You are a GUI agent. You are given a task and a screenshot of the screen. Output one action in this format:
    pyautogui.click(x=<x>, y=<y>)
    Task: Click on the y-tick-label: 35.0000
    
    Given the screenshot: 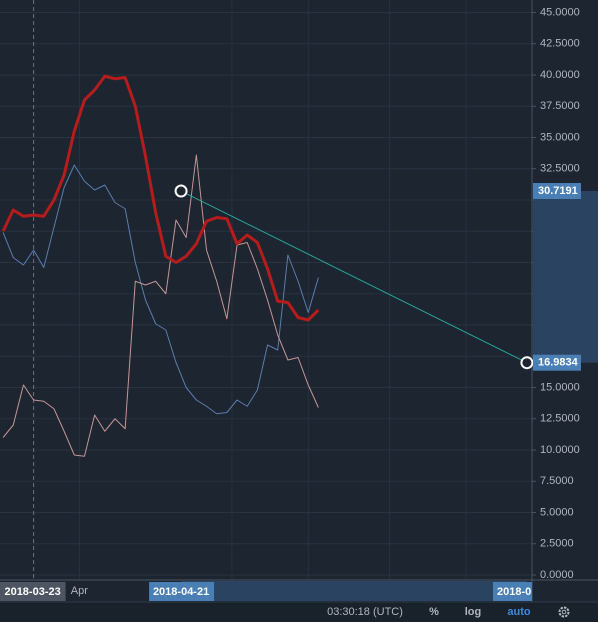 What is the action you would take?
    pyautogui.click(x=560, y=137)
    